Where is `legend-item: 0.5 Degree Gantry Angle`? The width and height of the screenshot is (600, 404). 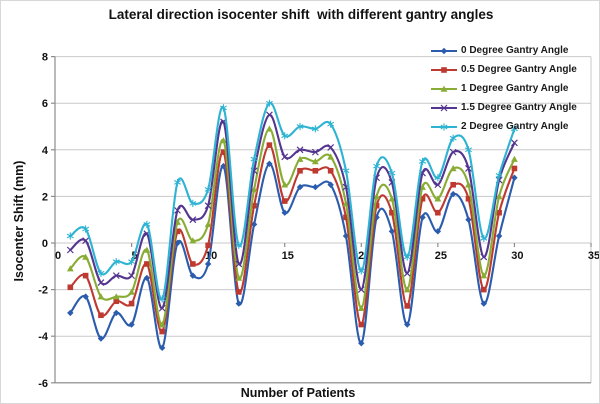 legend-item: 0.5 Degree Gantry Angle is located at coordinates (503, 69).